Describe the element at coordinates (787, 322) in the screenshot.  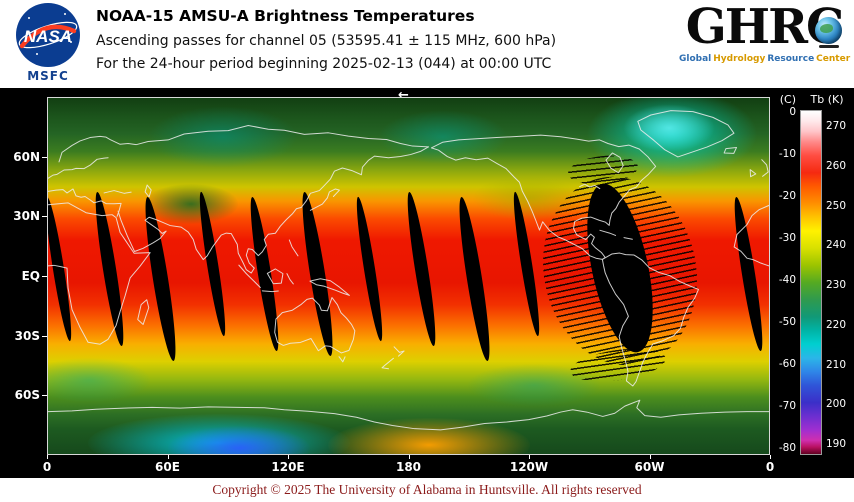
I see `colorbar-tick-celsius: -50` at that location.